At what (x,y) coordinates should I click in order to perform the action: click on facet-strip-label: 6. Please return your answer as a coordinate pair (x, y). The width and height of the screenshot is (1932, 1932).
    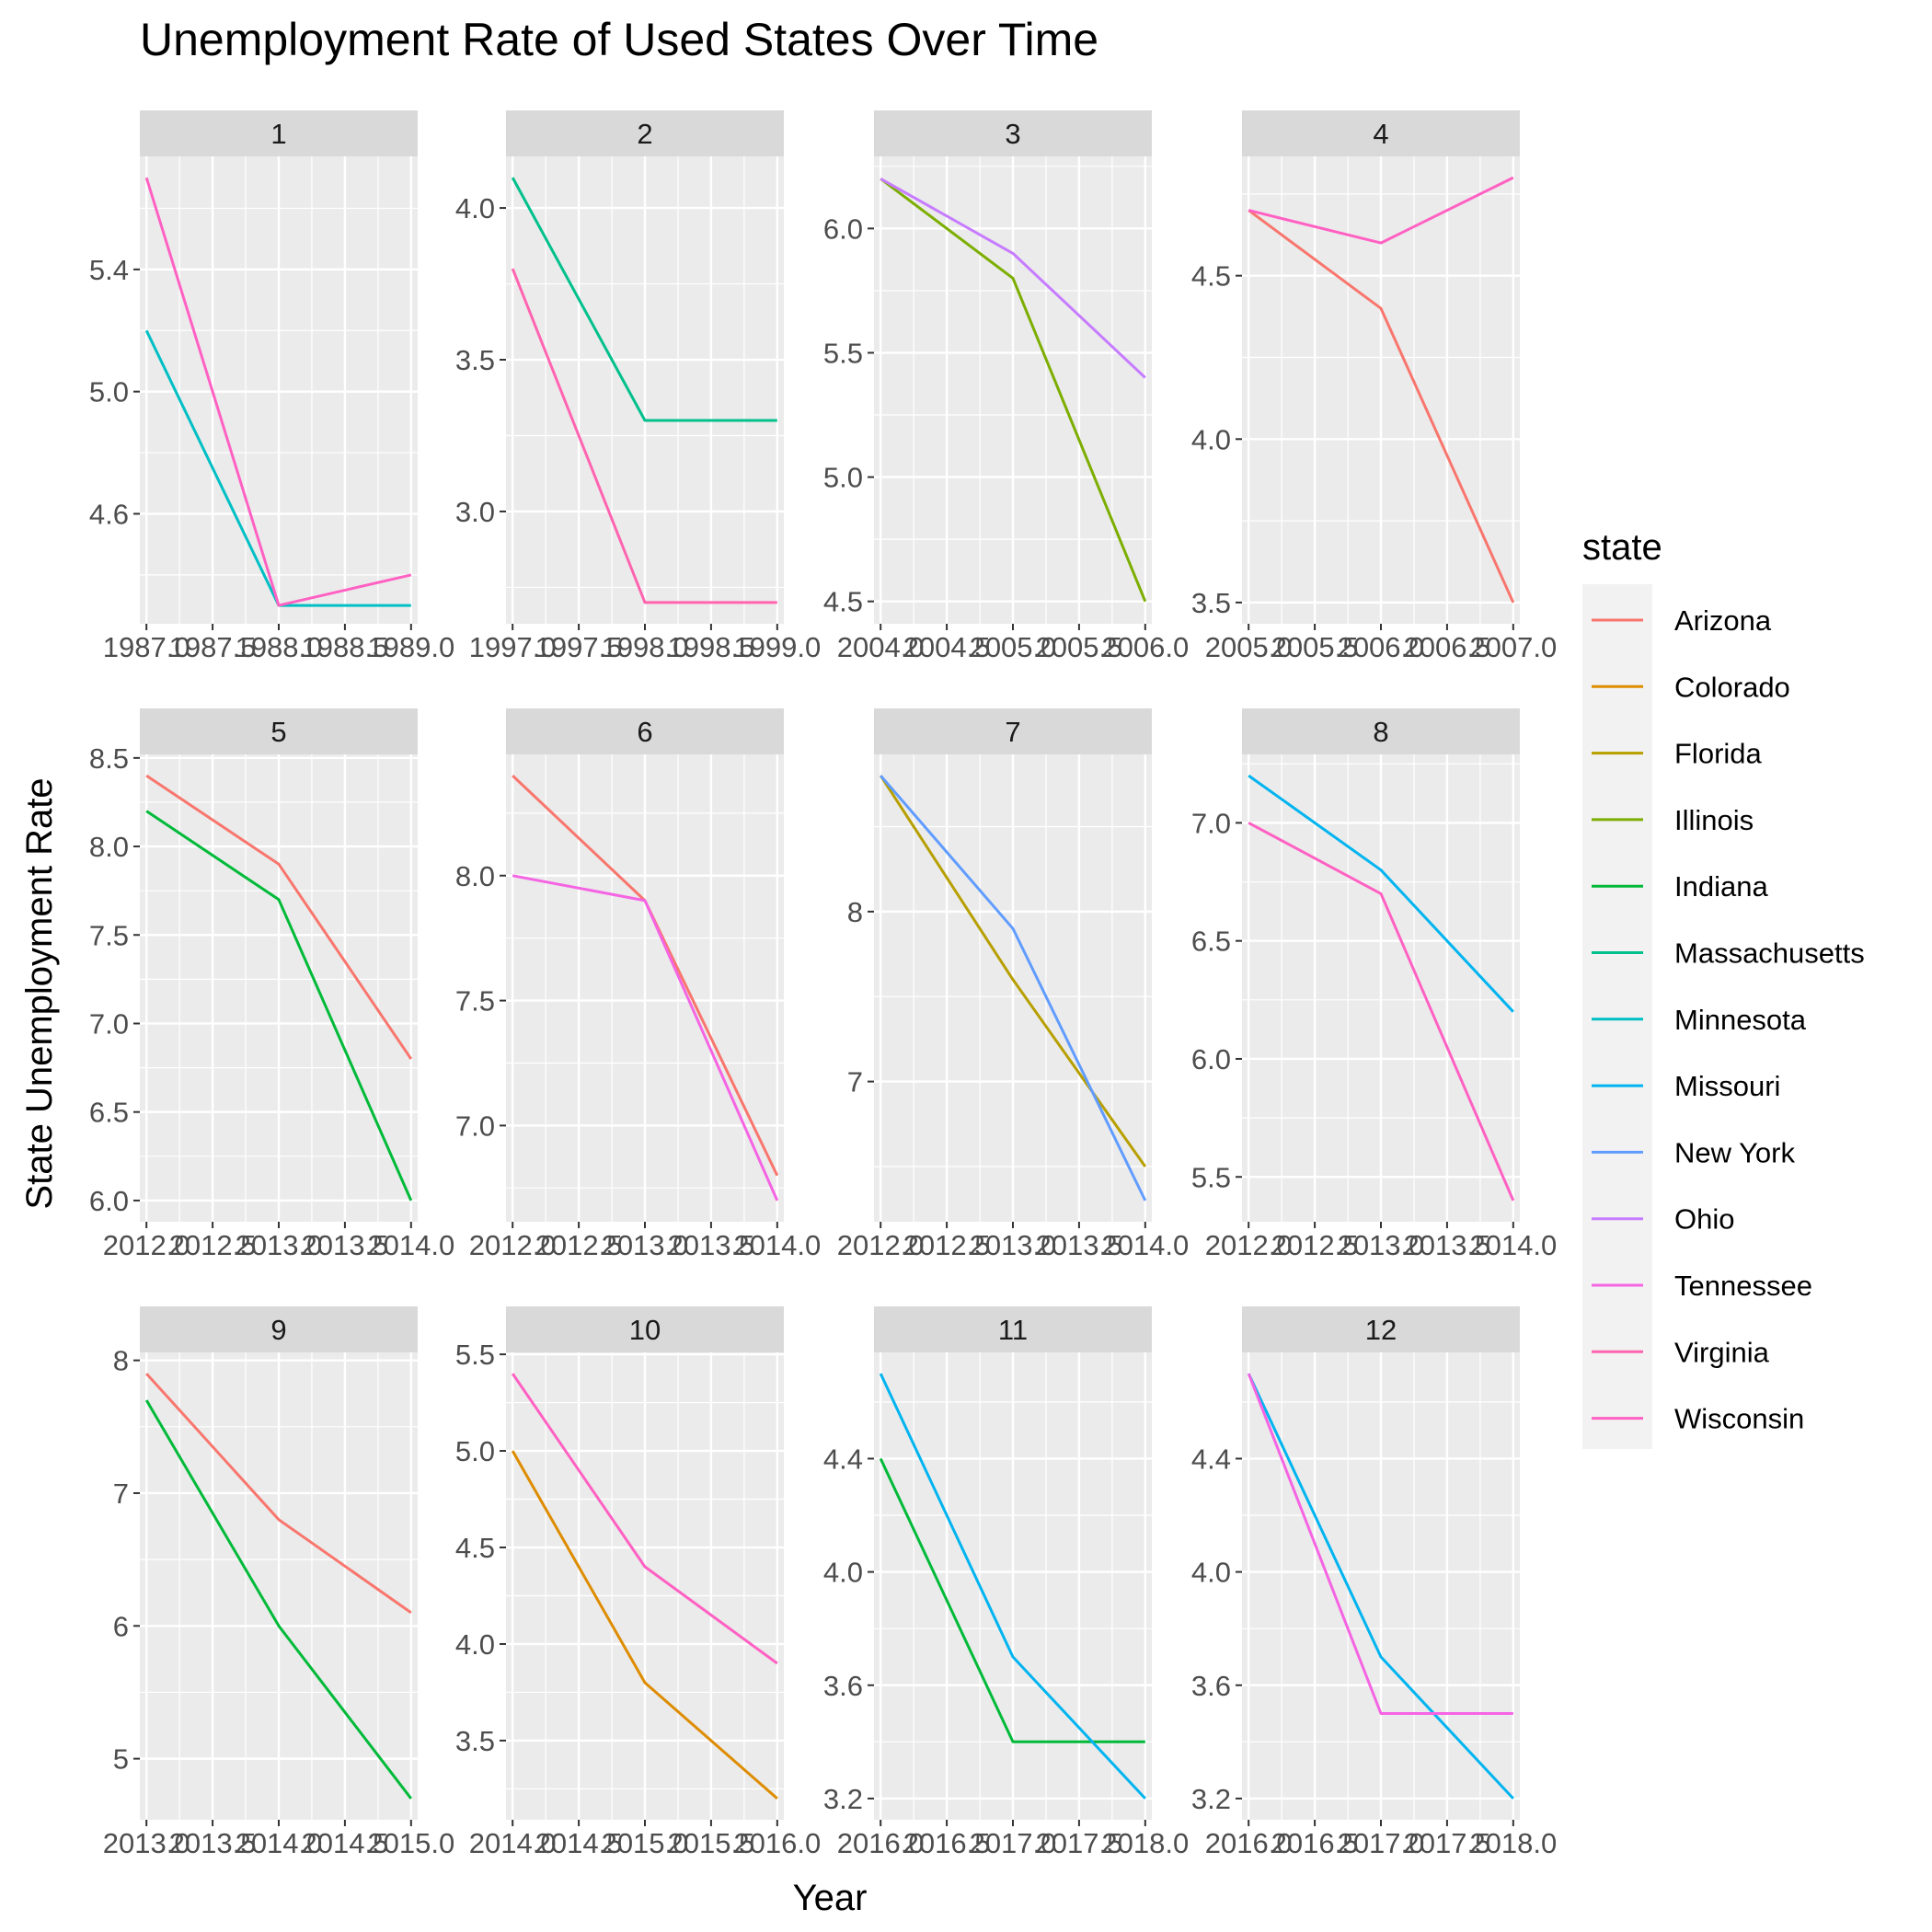
    Looking at the image, I should click on (644, 732).